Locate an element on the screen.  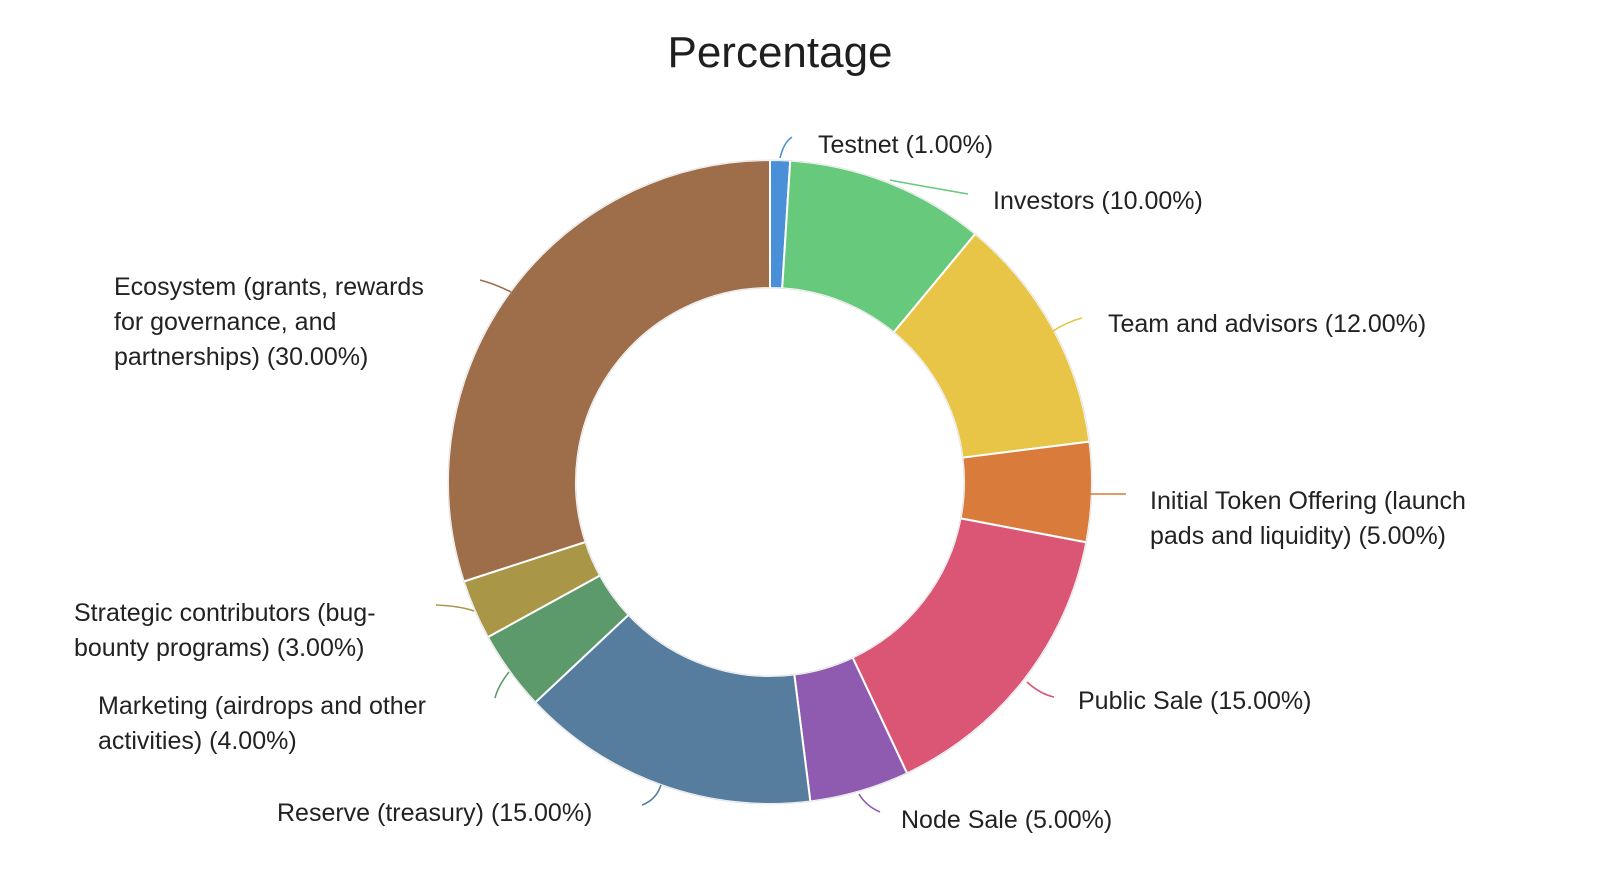
slice-label-line: Investors (10.00%) is located at coordinates (1098, 201).